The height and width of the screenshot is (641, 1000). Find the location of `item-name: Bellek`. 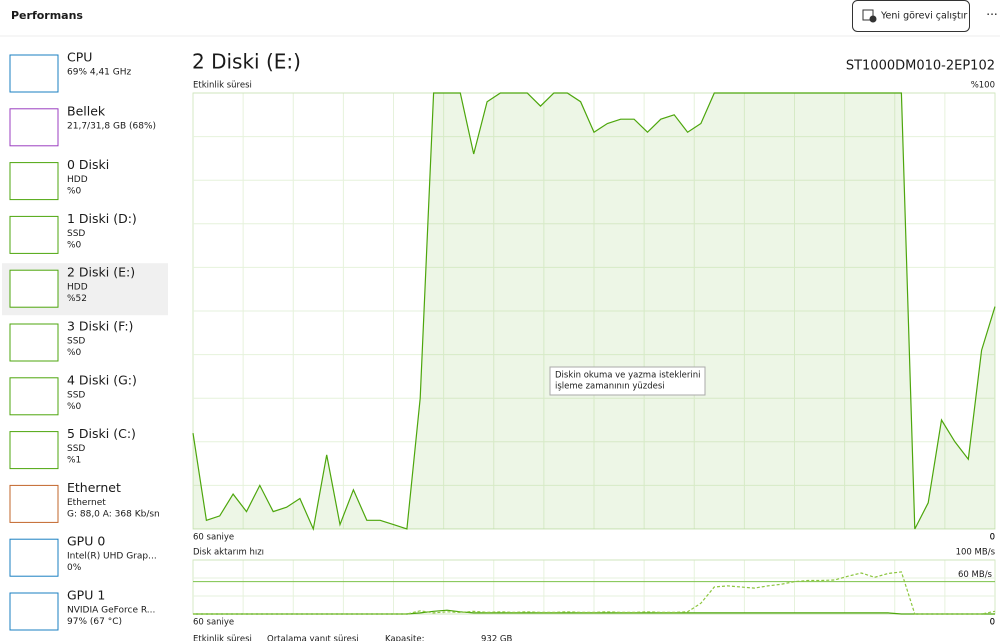

item-name: Bellek is located at coordinates (86, 110).